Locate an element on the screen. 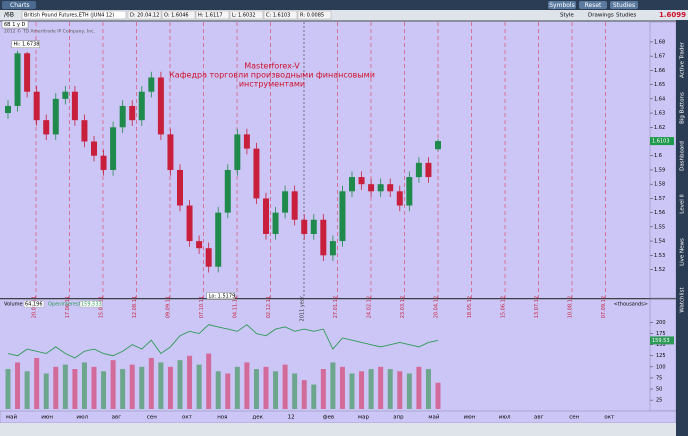  last-price-box is located at coordinates (662, 141).